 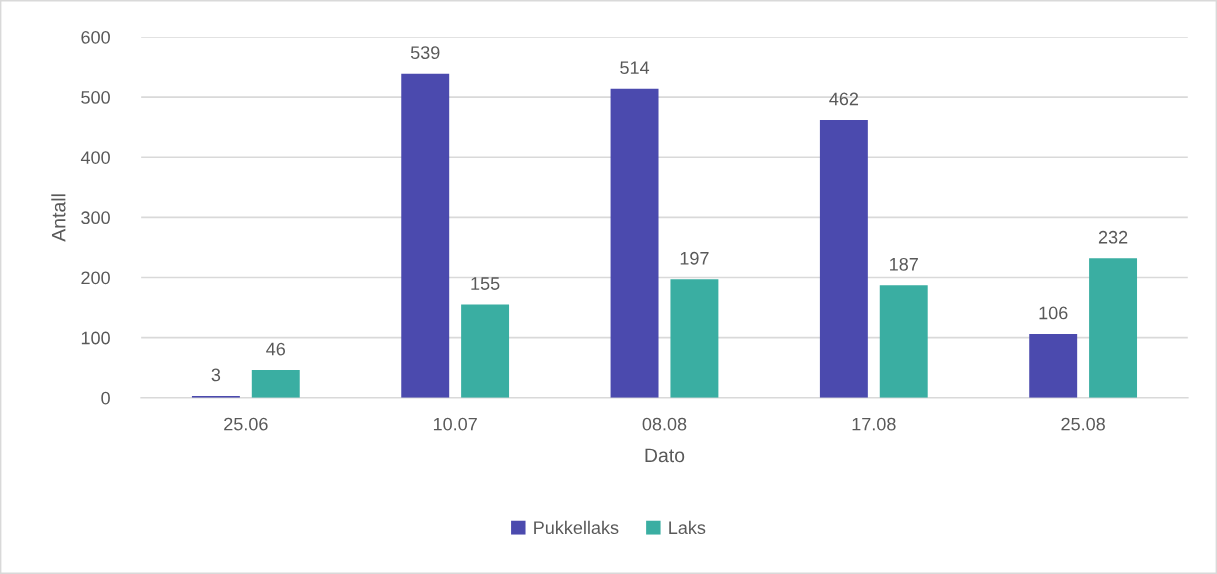 I want to click on data-label: 187, so click(x=904, y=264).